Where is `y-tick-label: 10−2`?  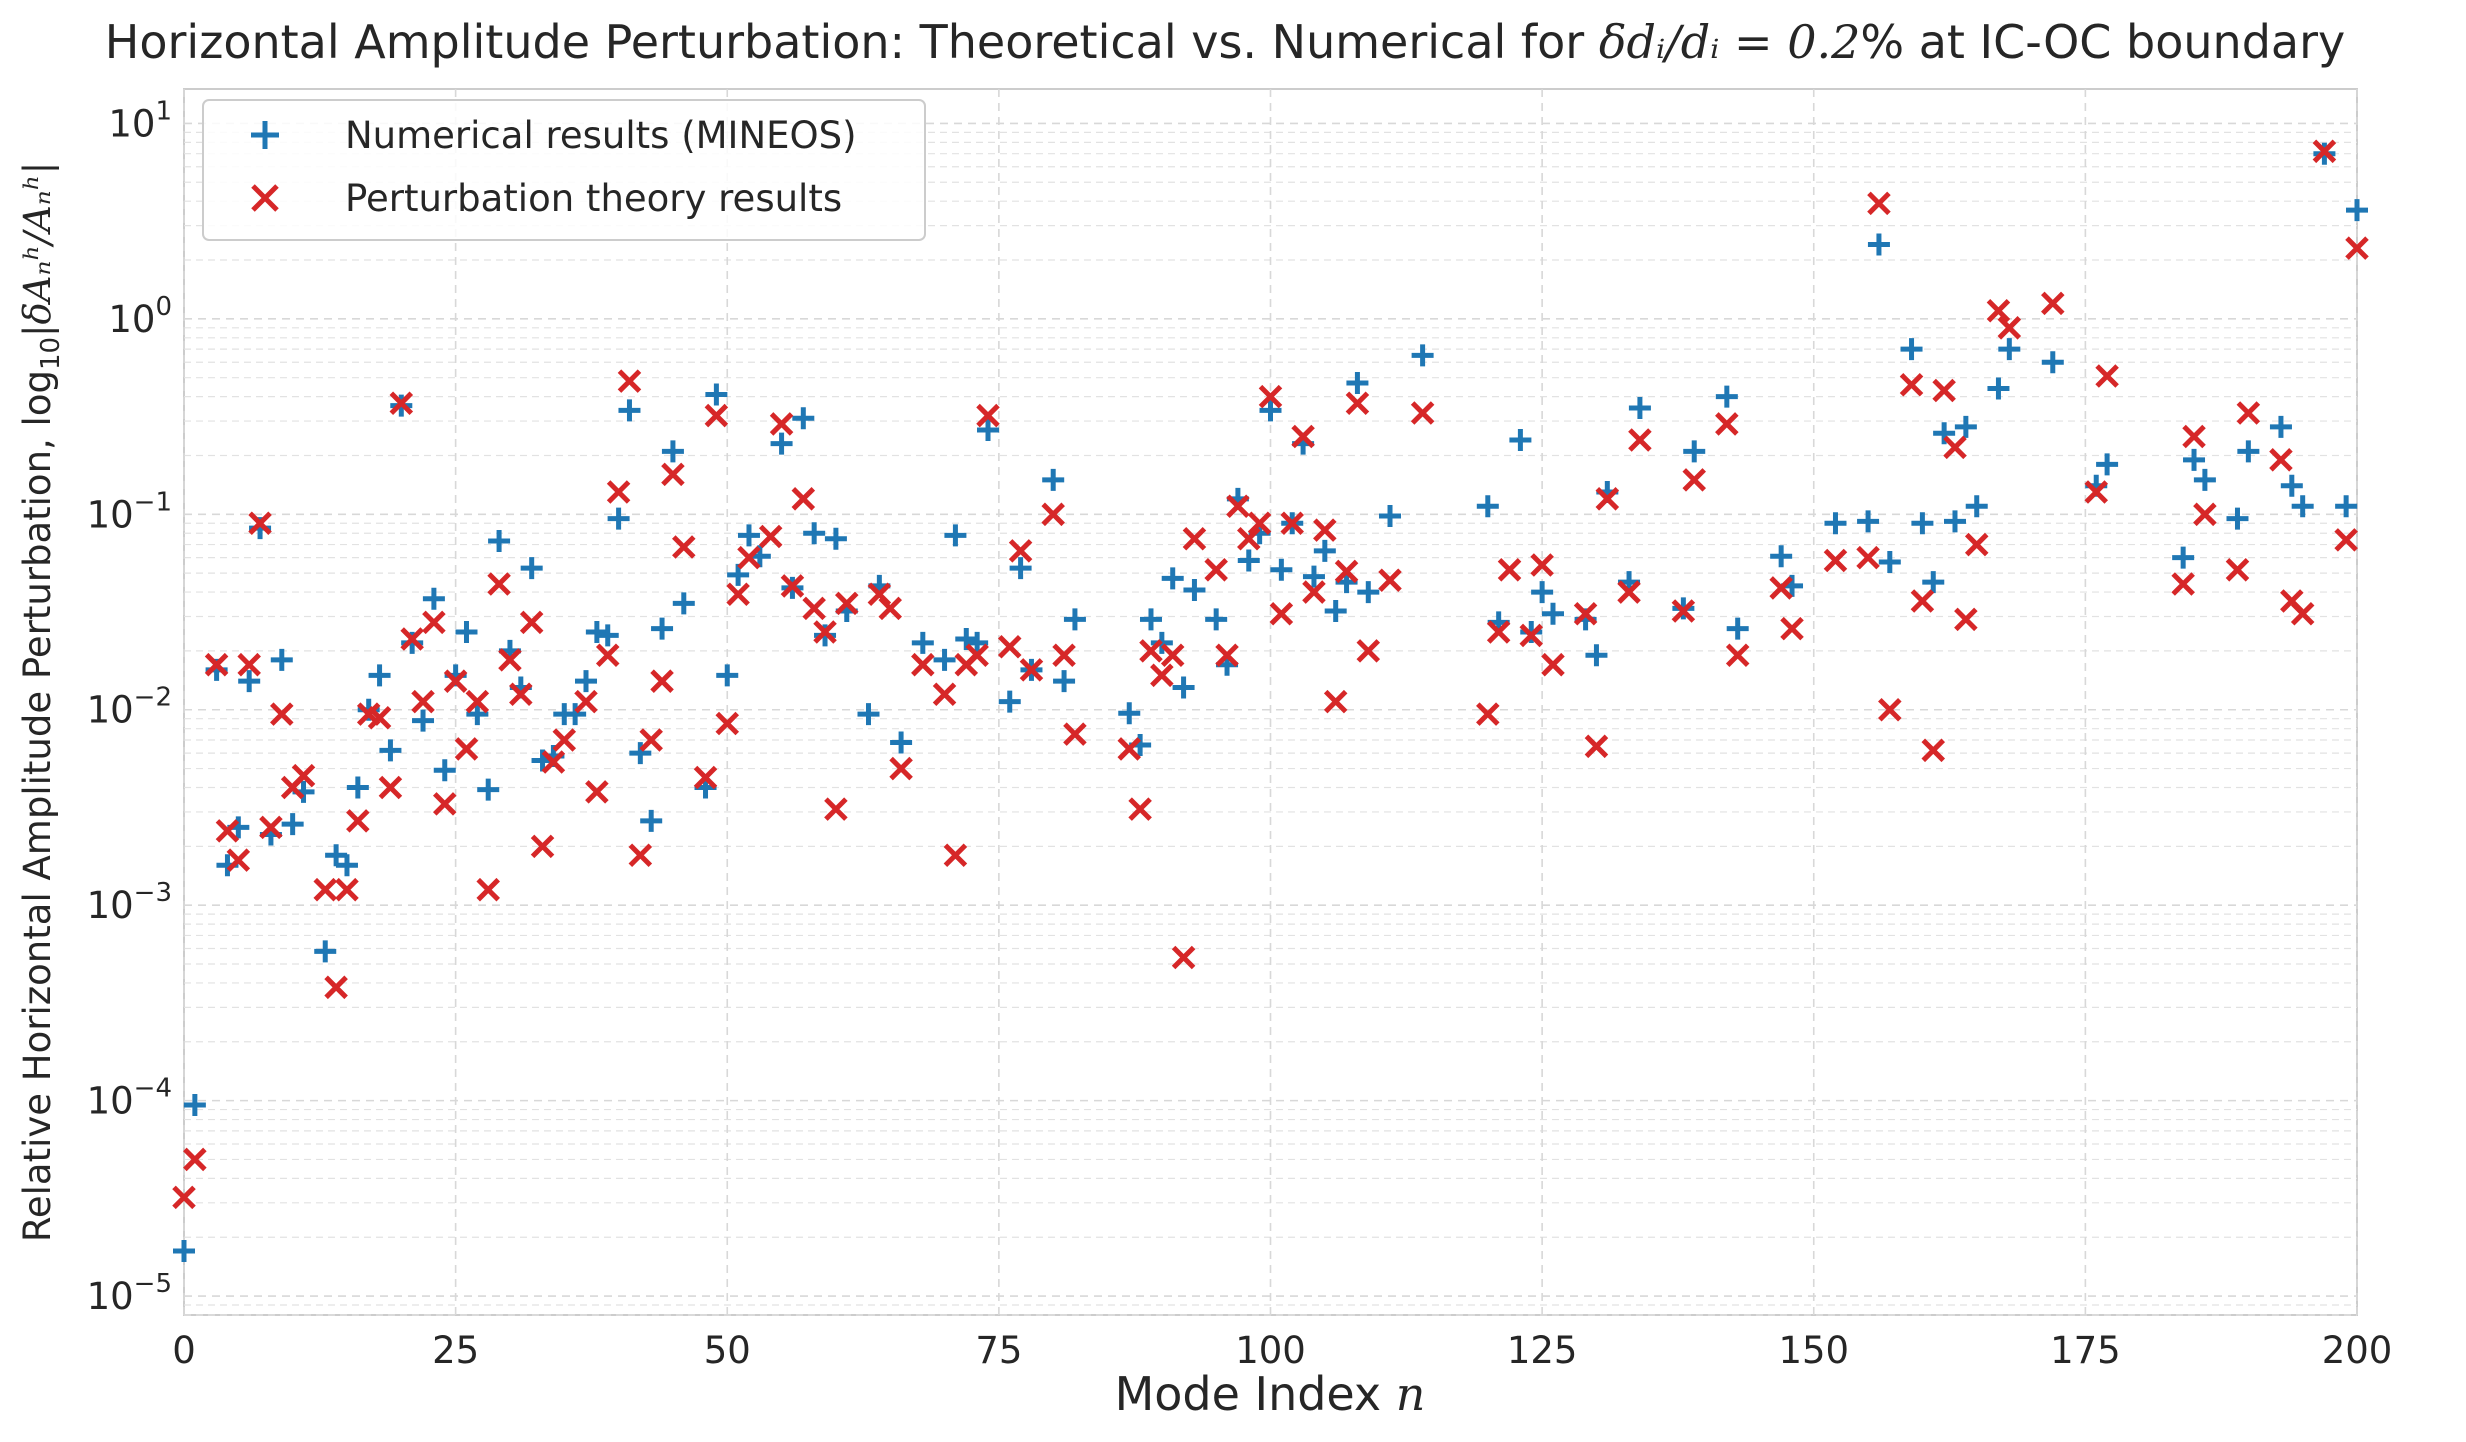
y-tick-label: 10−2 is located at coordinates (129, 707).